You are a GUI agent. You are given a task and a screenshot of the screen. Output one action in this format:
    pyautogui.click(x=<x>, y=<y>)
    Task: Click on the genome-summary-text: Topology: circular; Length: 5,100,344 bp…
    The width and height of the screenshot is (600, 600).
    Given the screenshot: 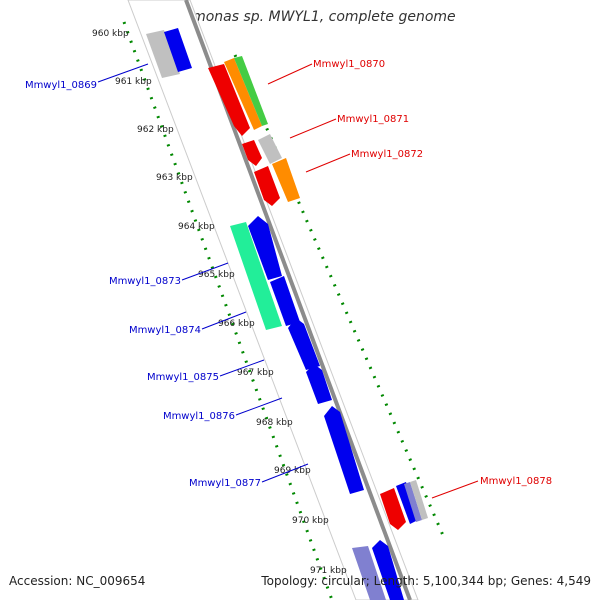 What is the action you would take?
    pyautogui.click(x=426, y=581)
    